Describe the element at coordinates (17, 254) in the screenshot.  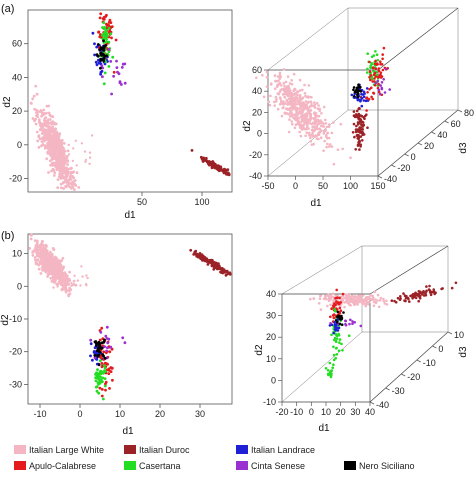
I see `panel-b-2d-ytick-label: 10` at that location.